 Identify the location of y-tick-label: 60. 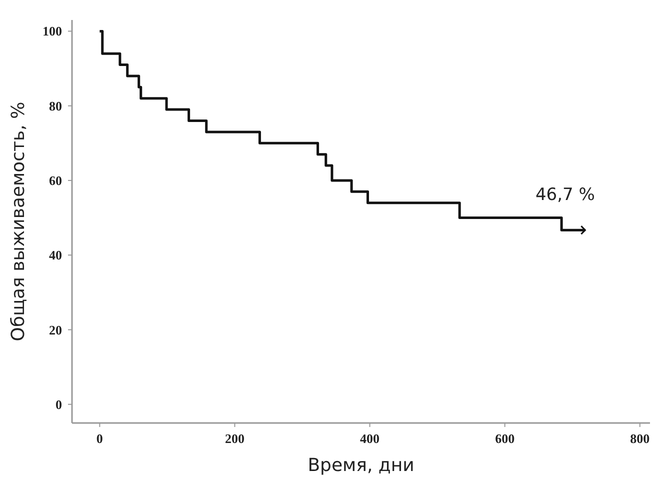
(55, 180).